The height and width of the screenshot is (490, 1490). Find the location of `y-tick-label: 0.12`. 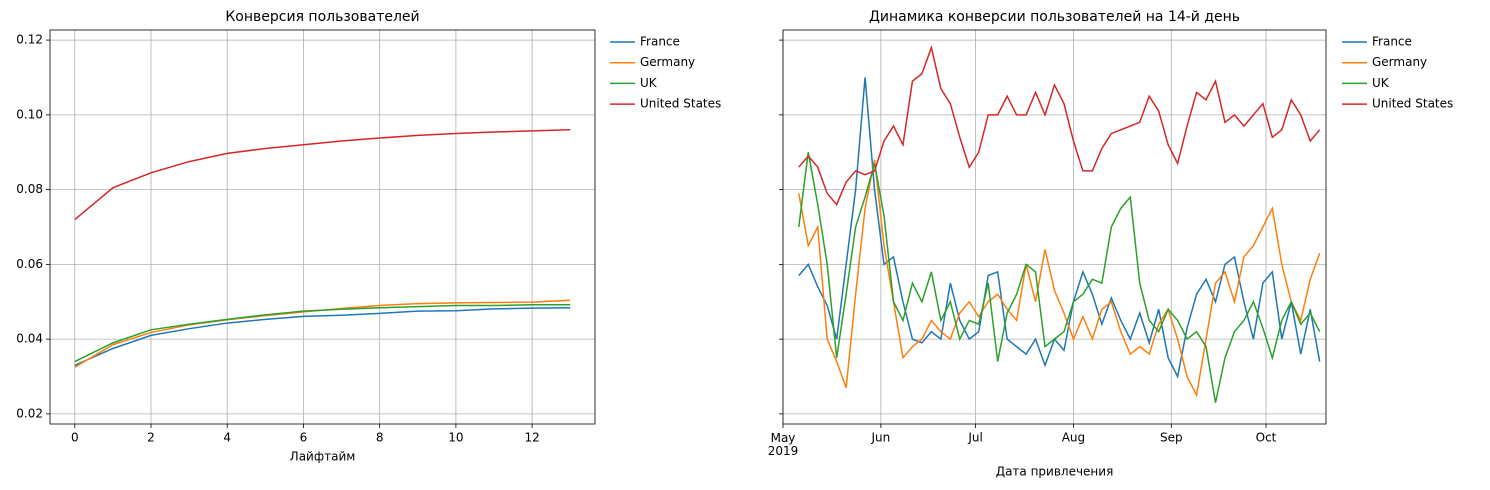

y-tick-label: 0.12 is located at coordinates (29, 40).